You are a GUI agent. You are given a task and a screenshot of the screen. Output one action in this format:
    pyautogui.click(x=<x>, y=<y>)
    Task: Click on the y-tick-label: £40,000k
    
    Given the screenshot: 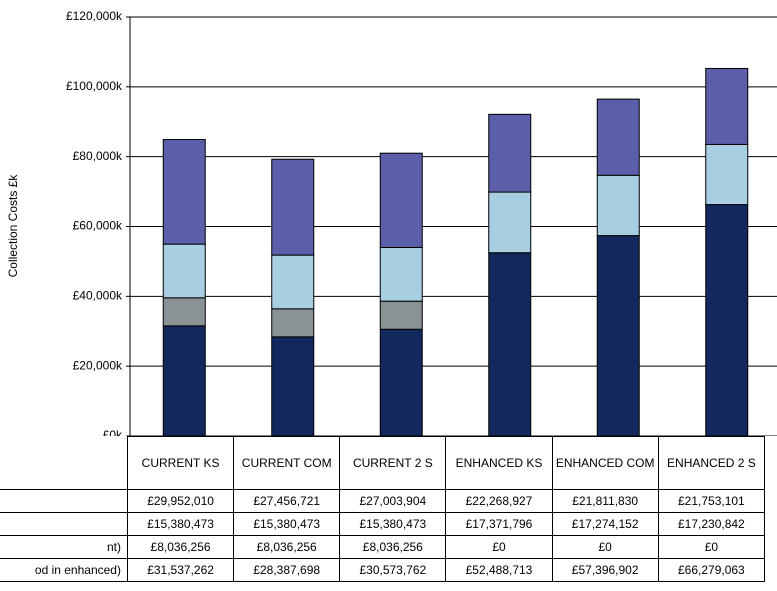 What is the action you would take?
    pyautogui.click(x=98, y=296)
    